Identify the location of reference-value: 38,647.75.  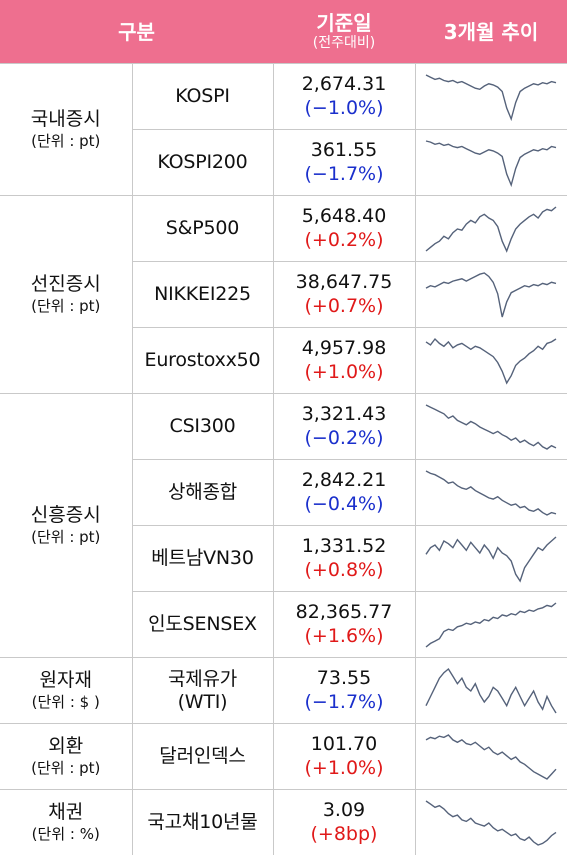
(344, 282).